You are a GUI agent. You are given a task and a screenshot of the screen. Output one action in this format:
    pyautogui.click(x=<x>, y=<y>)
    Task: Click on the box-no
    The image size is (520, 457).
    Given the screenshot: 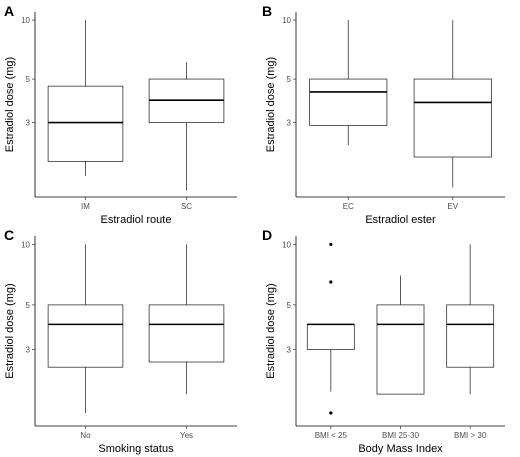 What is the action you would take?
    pyautogui.click(x=85, y=329)
    